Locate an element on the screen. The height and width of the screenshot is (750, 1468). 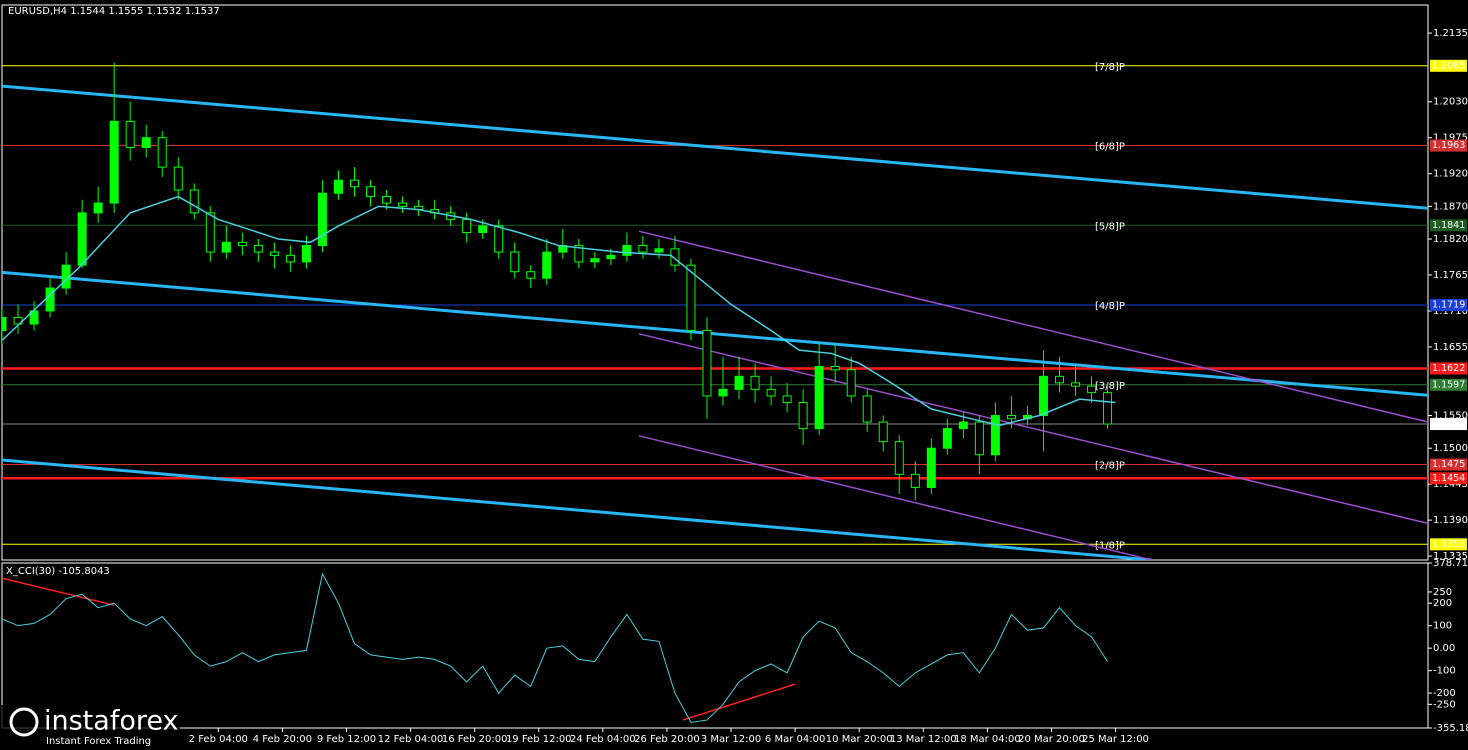
price-box-label: 1.1353 is located at coordinates (1448, 544).